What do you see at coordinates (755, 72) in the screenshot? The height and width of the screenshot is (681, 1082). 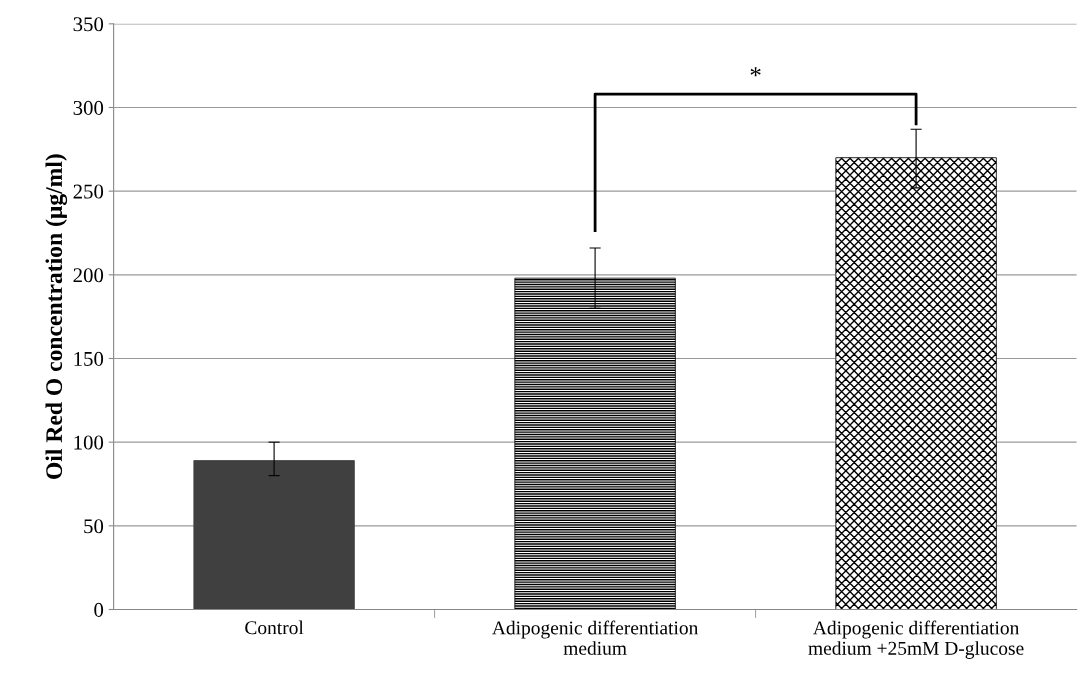 I see `annotation: *` at bounding box center [755, 72].